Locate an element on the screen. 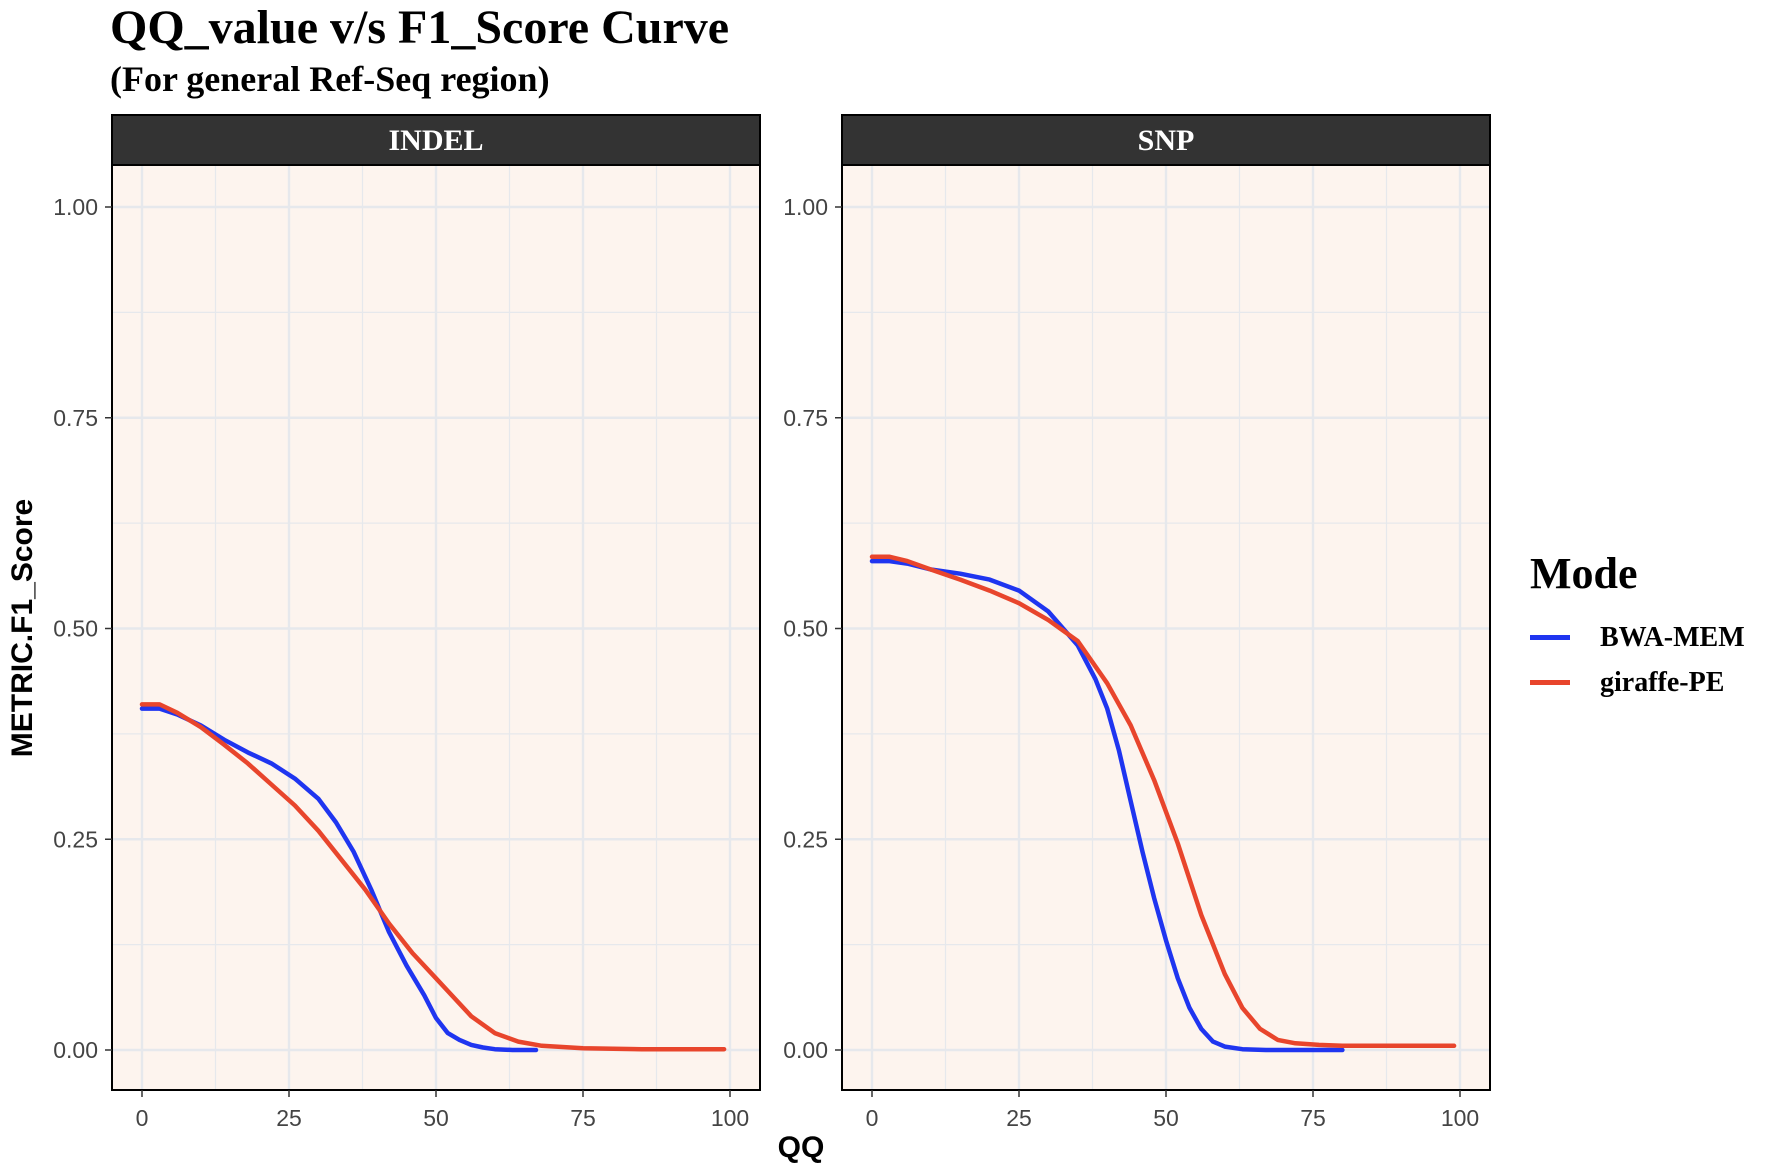  facet-label-snp: SNP is located at coordinates (1166, 140).